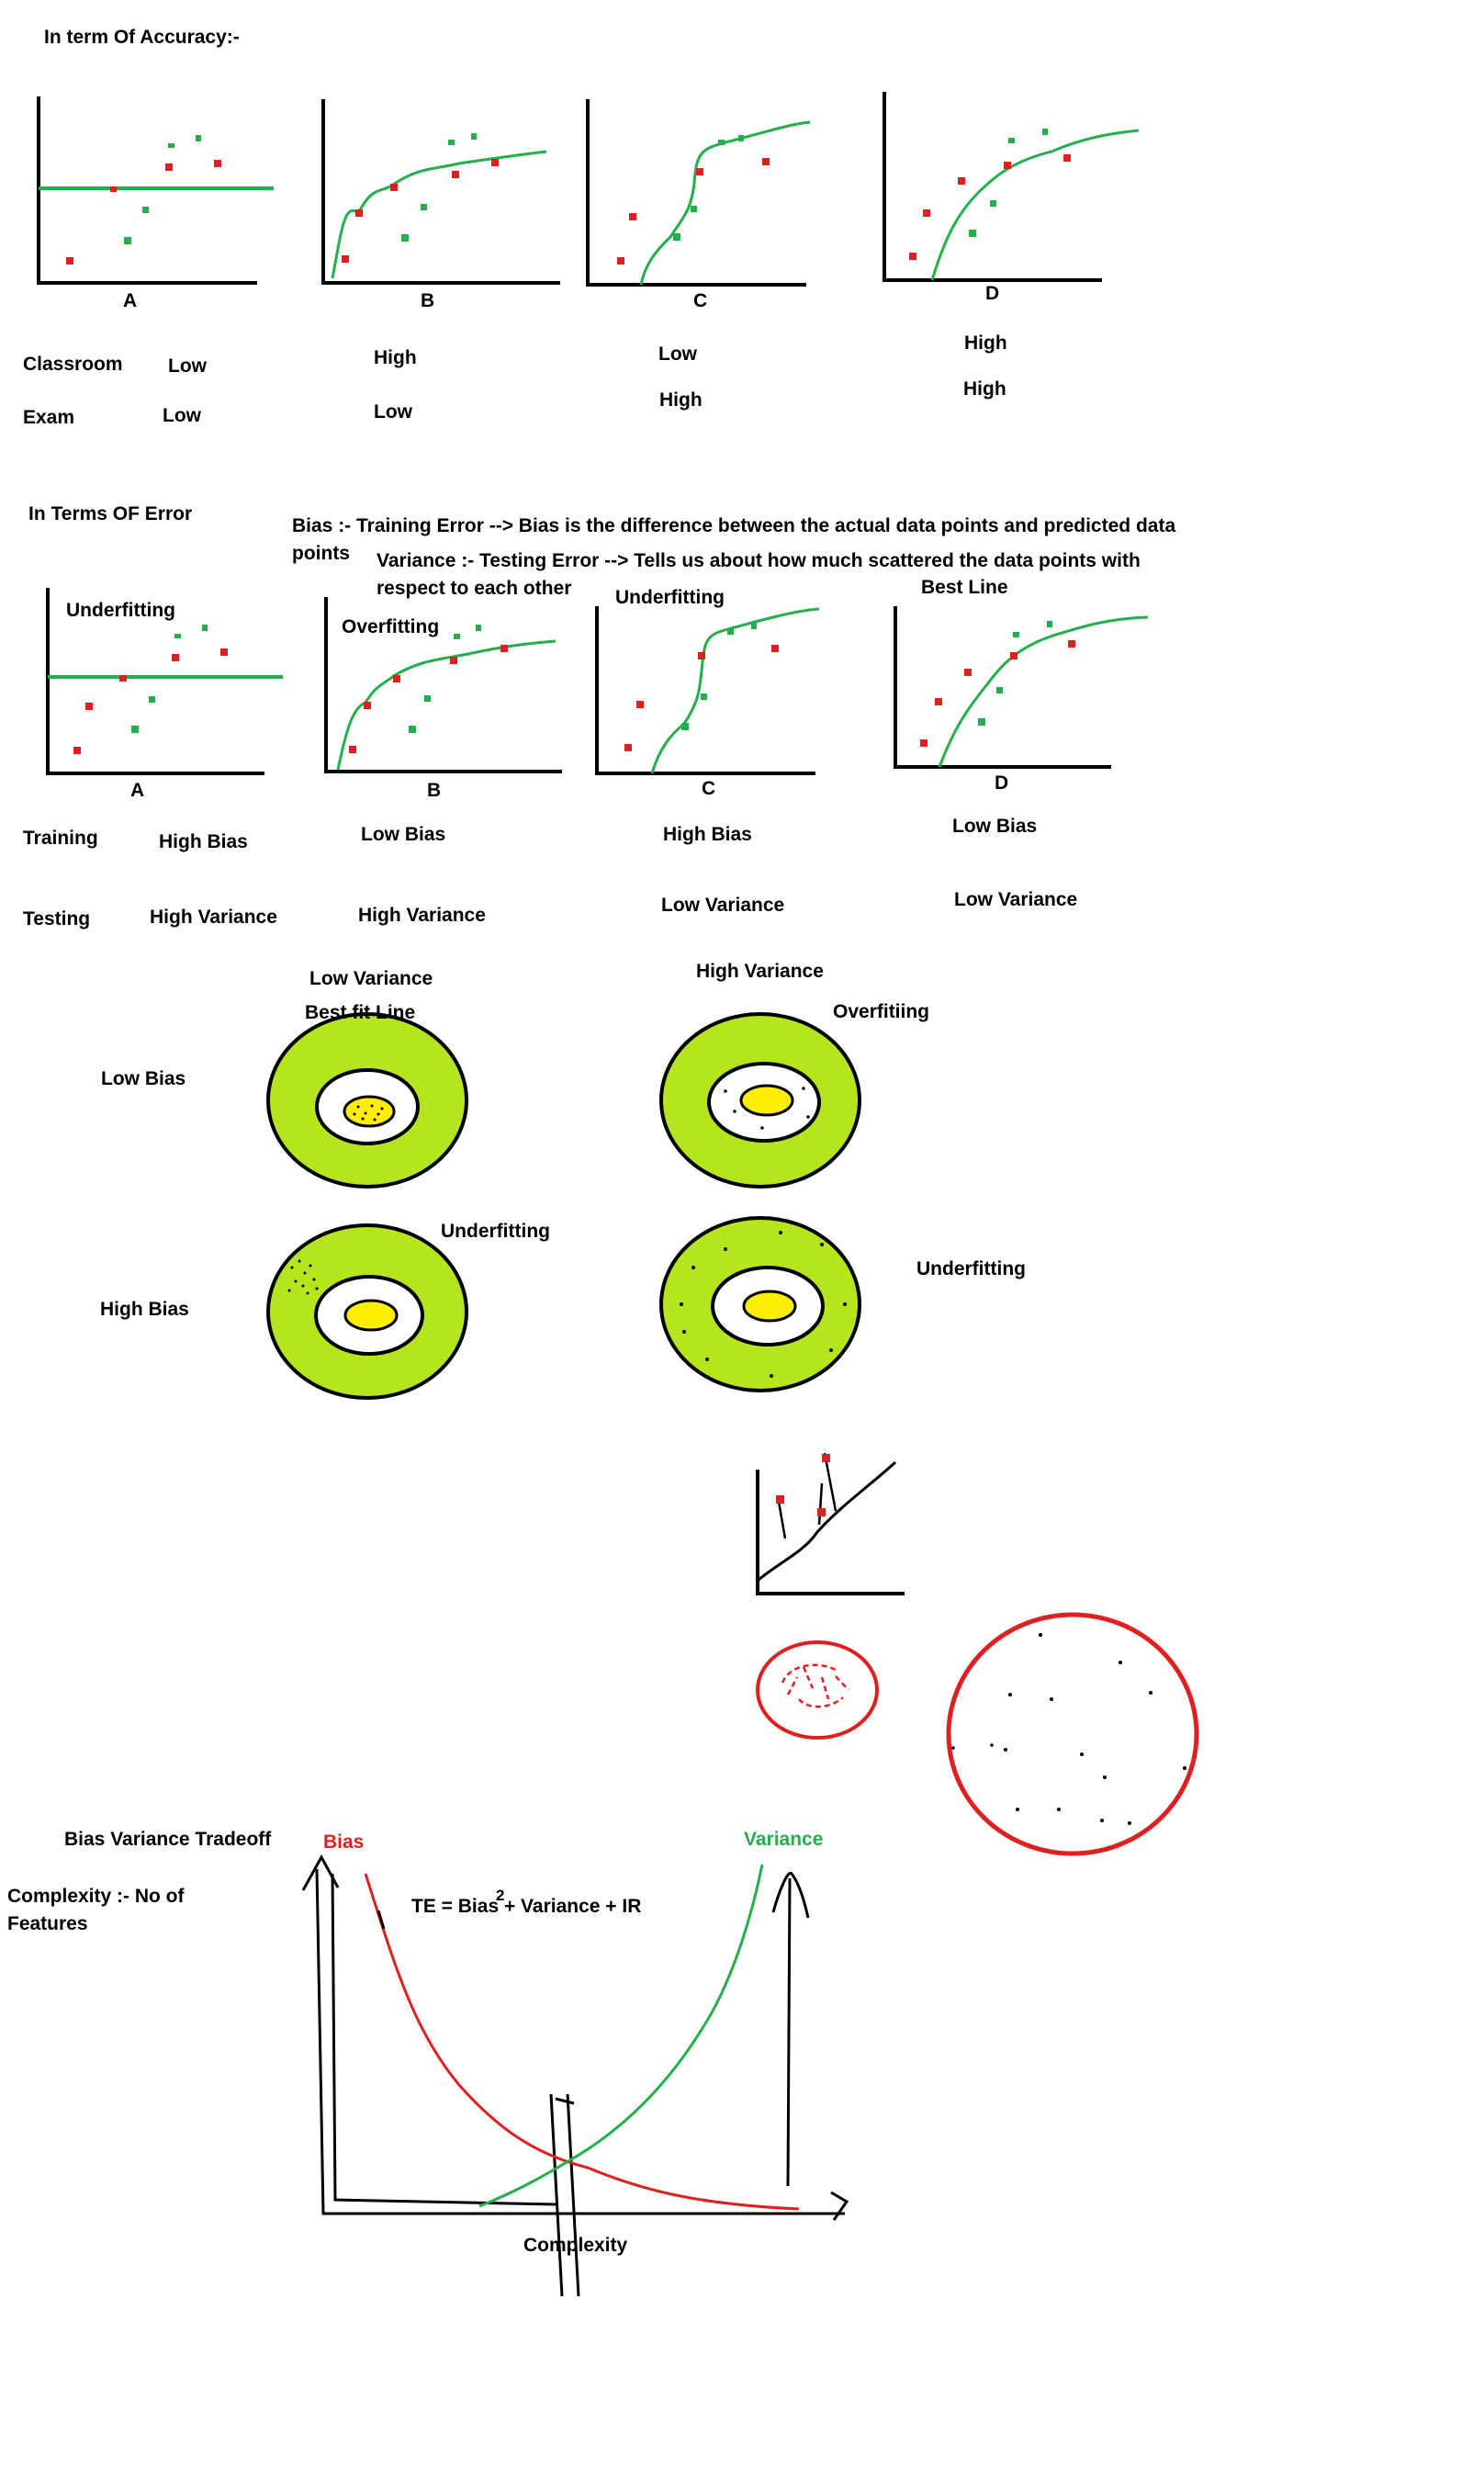 Image resolution: width=1484 pixels, height=2468 pixels. What do you see at coordinates (441, 192) in the screenshot?
I see `accuracy-plot-b` at bounding box center [441, 192].